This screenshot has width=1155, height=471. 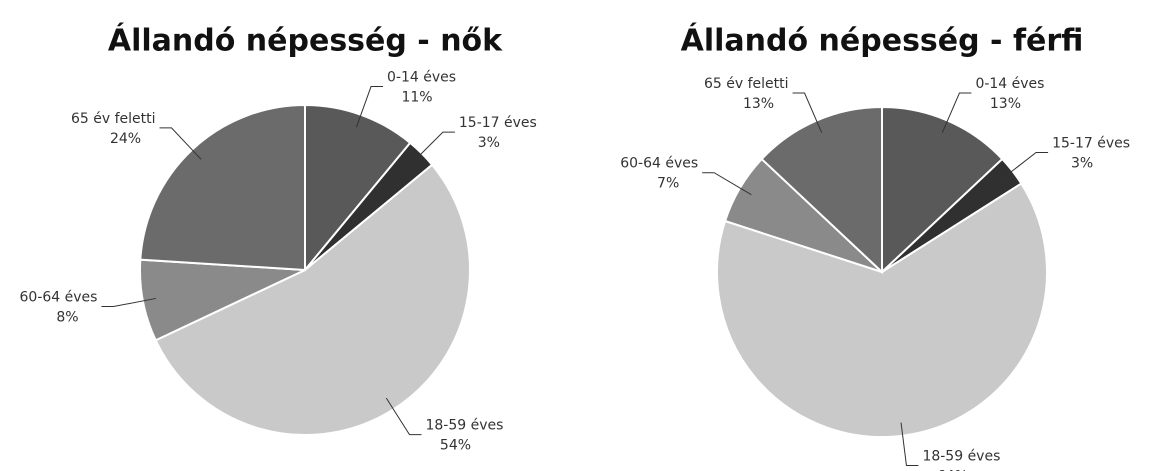 I want to click on pie-slice, so click(x=222, y=187).